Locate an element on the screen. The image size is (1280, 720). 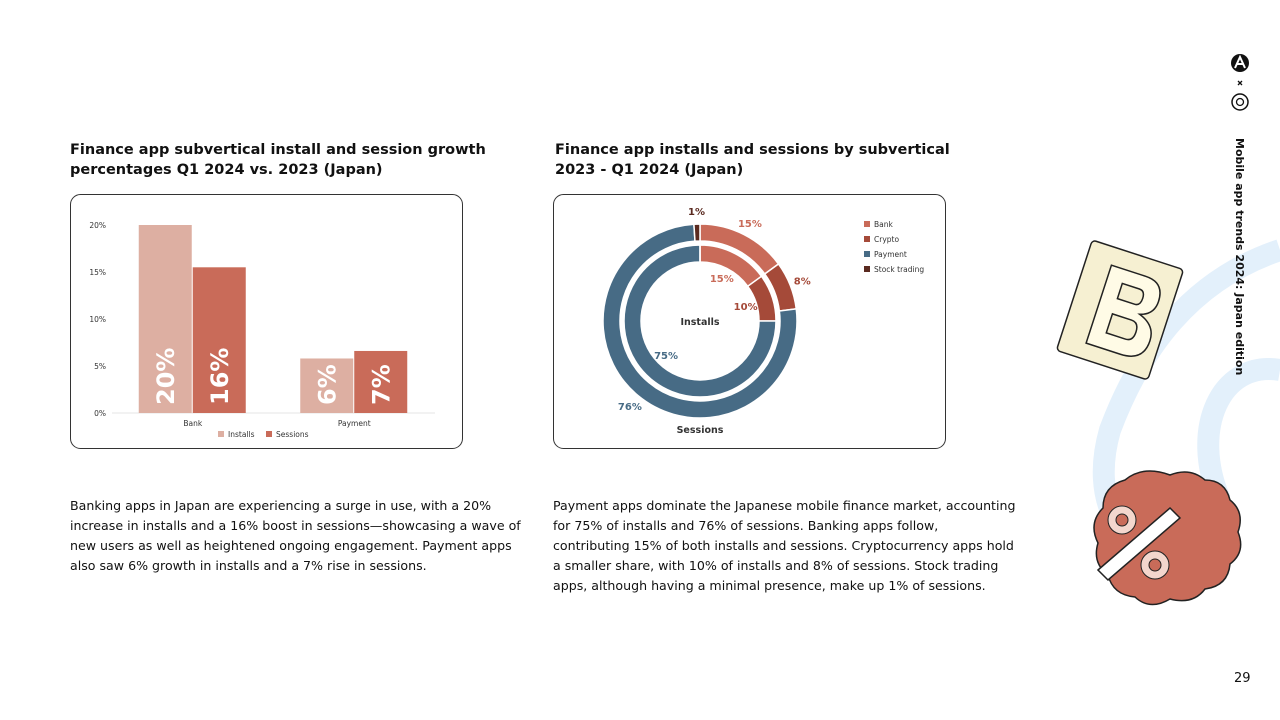
swoosh is located at coordinates (1238, 431).